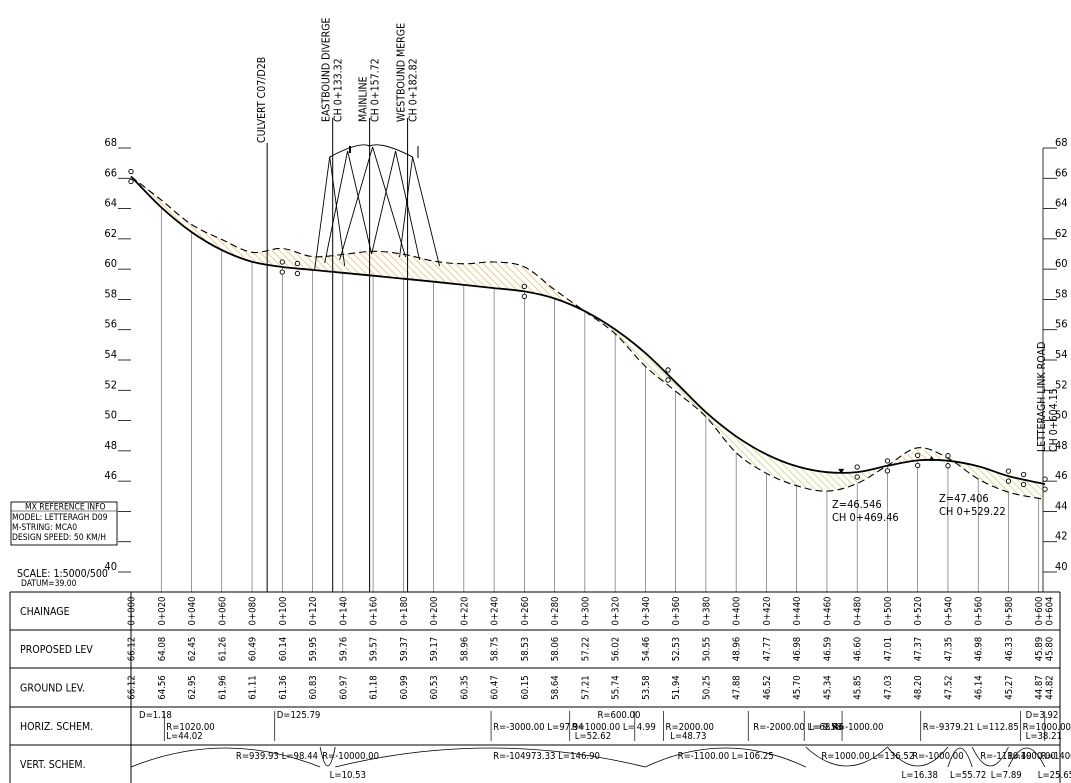  What do you see at coordinates (376, 90) in the screenshot?
I see `marker-chainage: CH 0+157.72` at bounding box center [376, 90].